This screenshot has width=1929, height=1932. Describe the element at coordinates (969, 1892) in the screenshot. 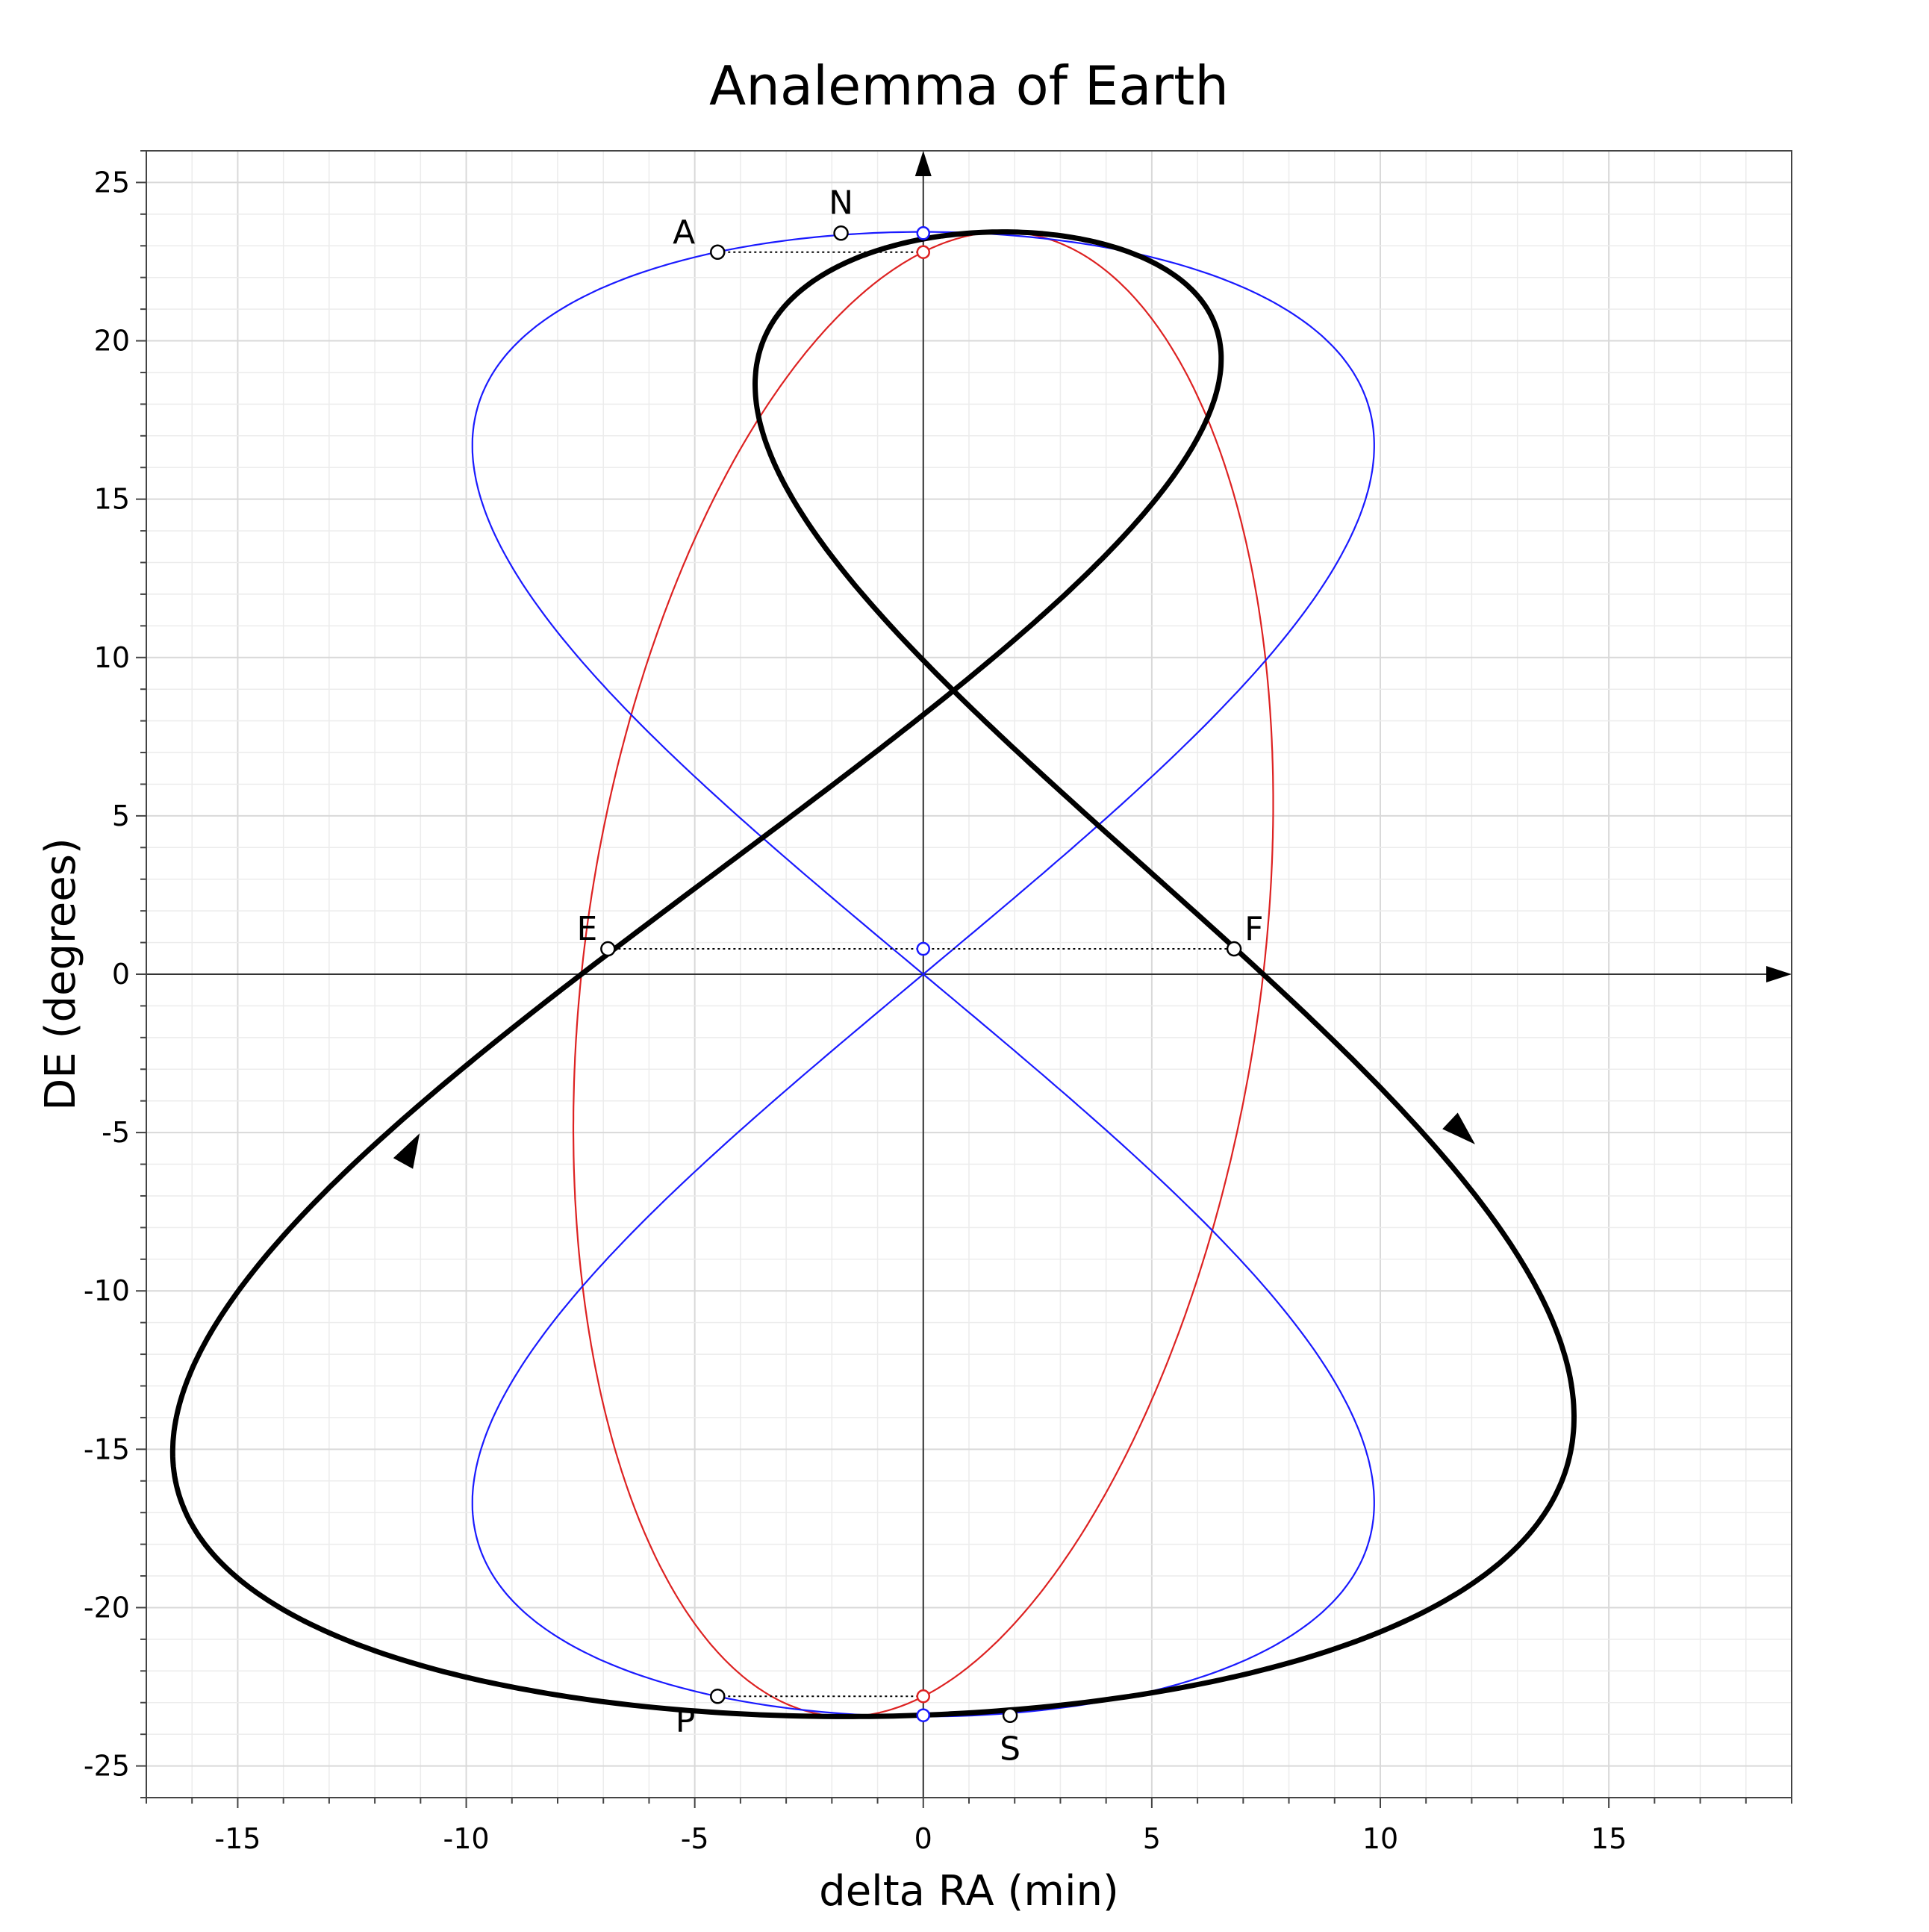

I see `x-axis-label: delta RA (min)` at that location.